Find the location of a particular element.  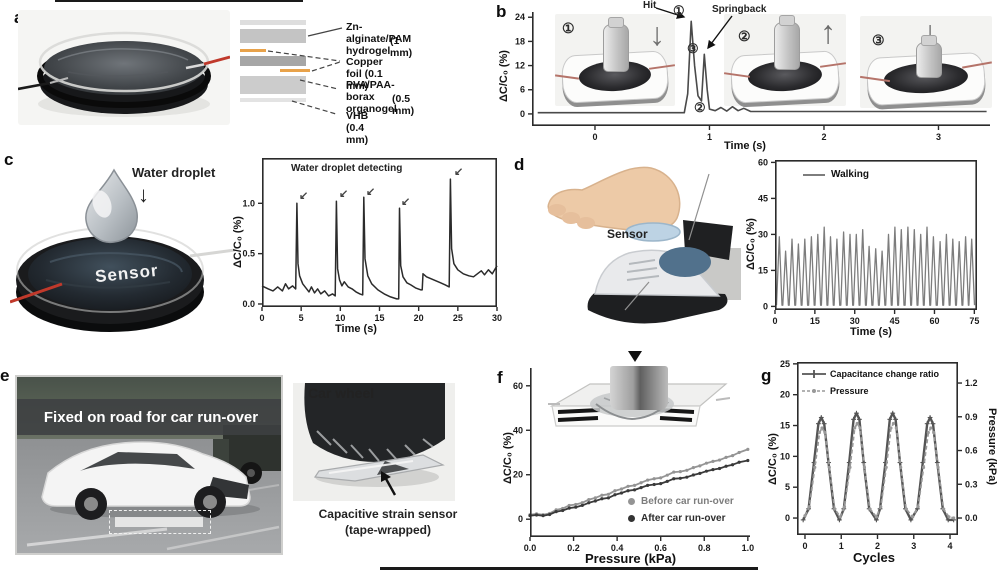

label-copper: Copper foil (0.1 mm) is located at coordinates (364, 74).